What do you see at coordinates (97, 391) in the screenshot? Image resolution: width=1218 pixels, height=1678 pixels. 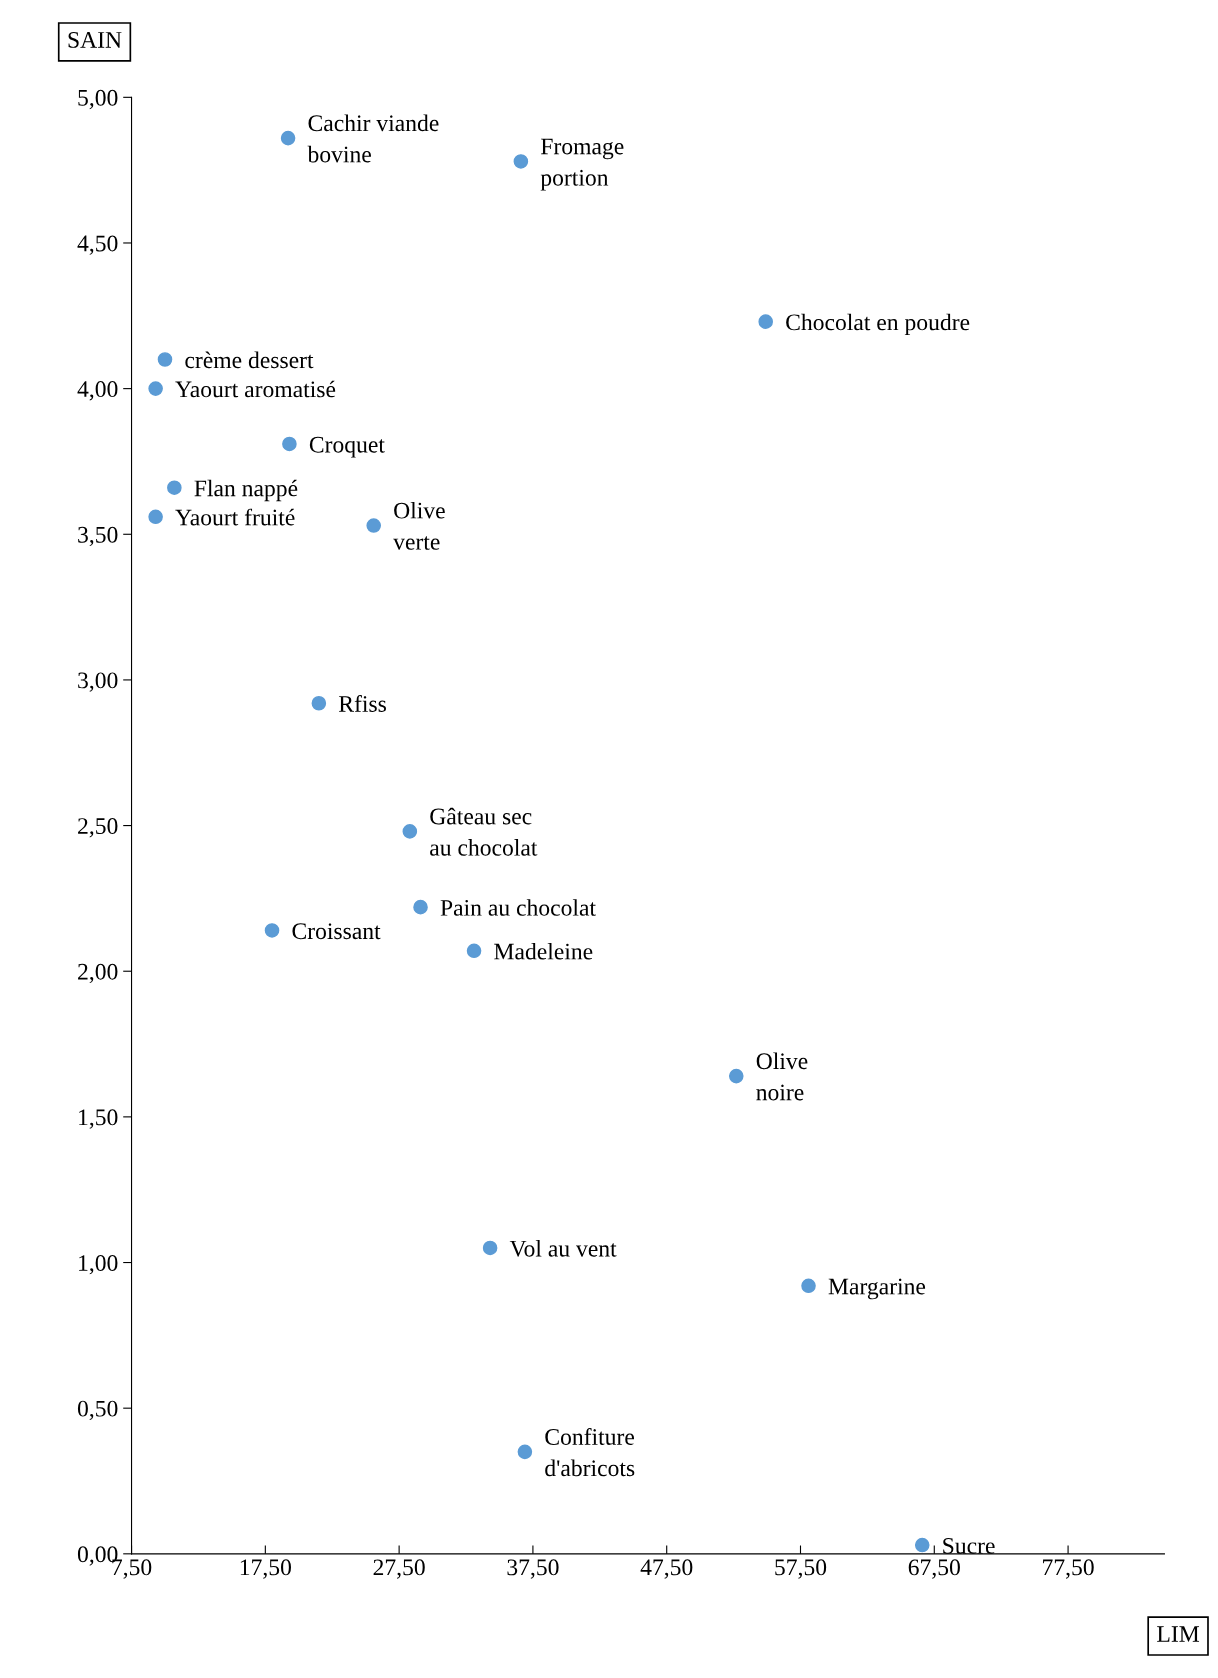 I see `y-tick-label: 4,00` at bounding box center [97, 391].